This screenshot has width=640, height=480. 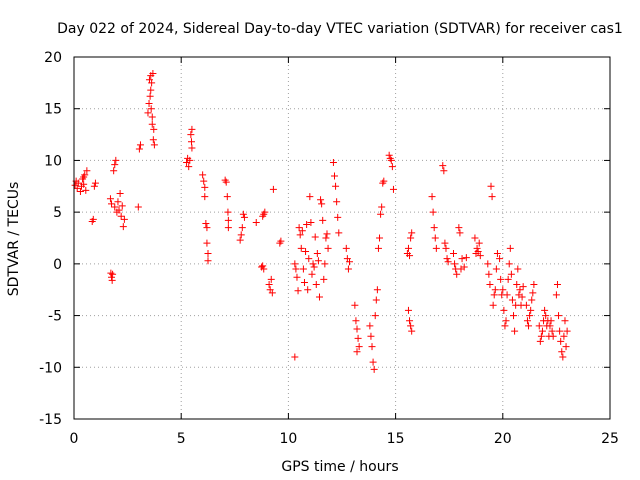 I want to click on y-tick-label: -10, so click(x=50, y=368).